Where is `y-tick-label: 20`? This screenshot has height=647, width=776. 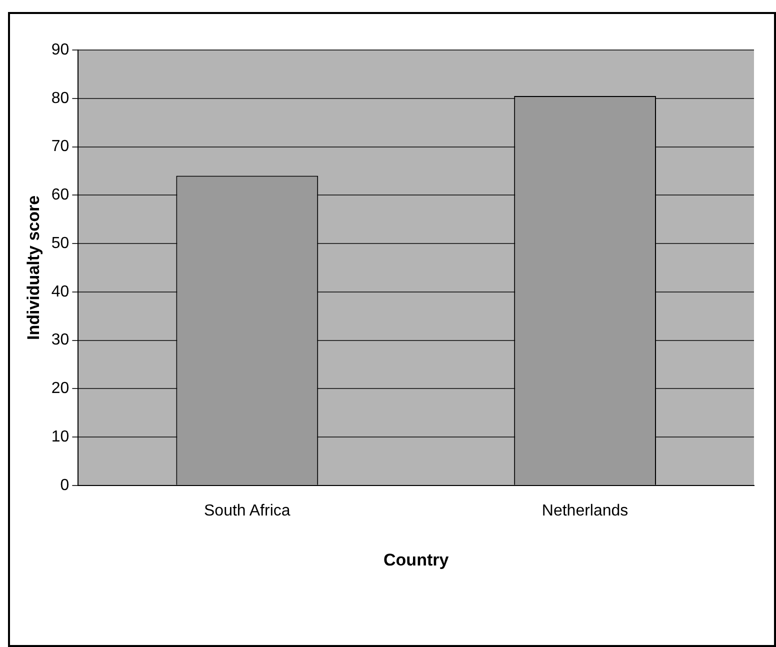 y-tick-label: 20 is located at coordinates (60, 389).